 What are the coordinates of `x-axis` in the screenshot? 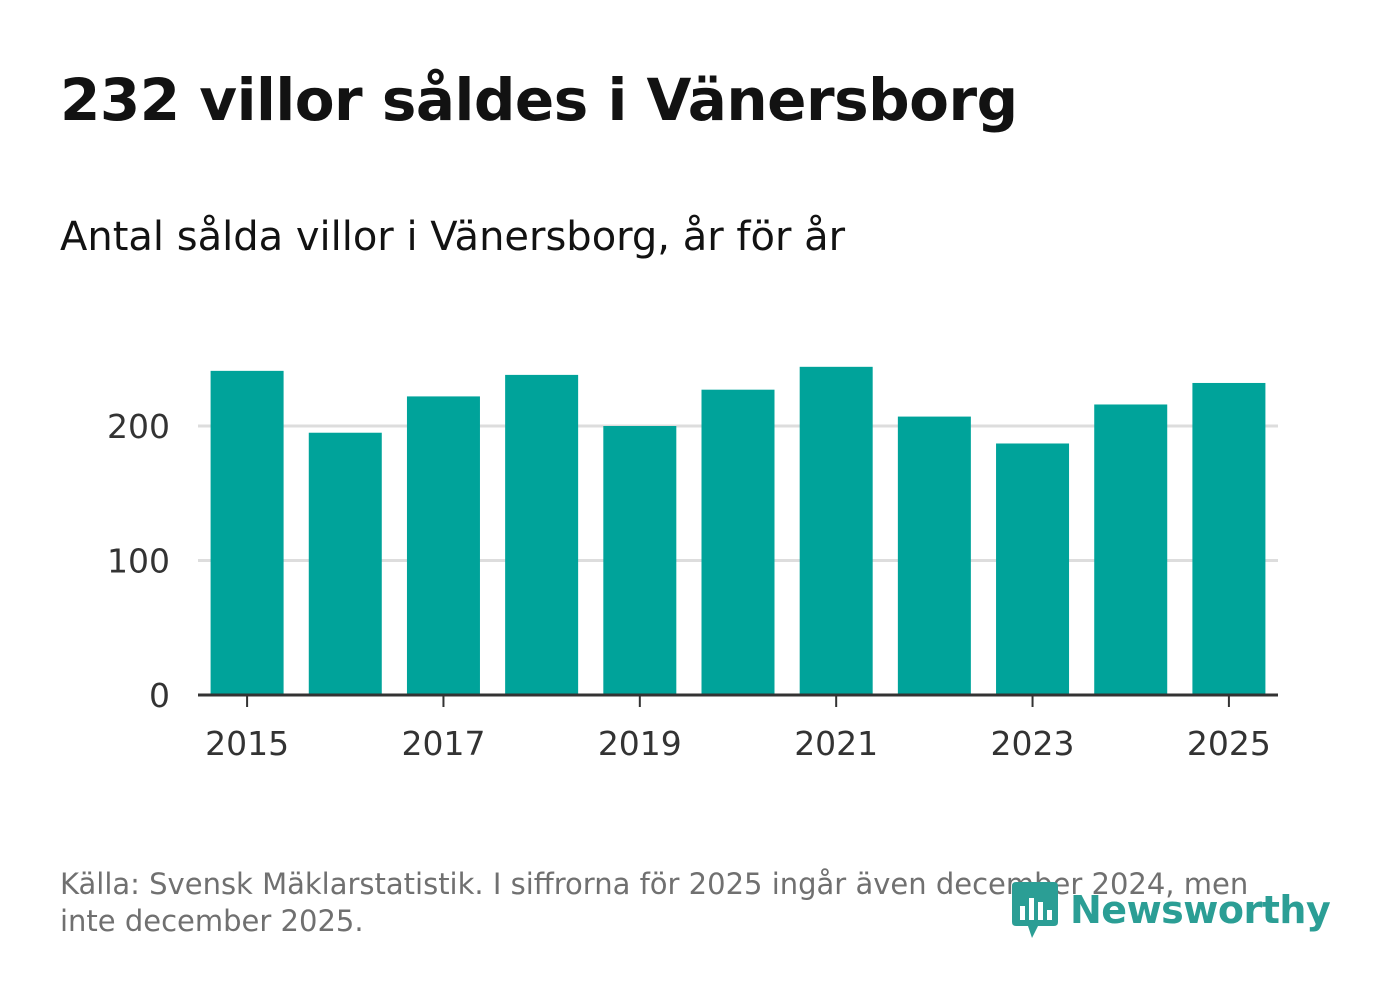 It's located at (738, 700).